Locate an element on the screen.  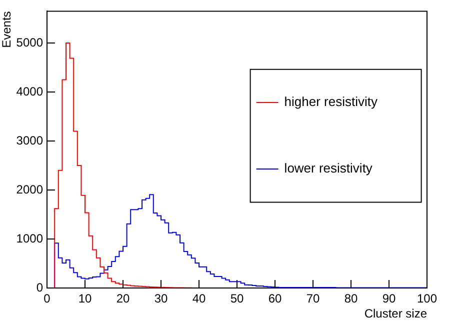
x-tick-label: 100 is located at coordinates (427, 299).